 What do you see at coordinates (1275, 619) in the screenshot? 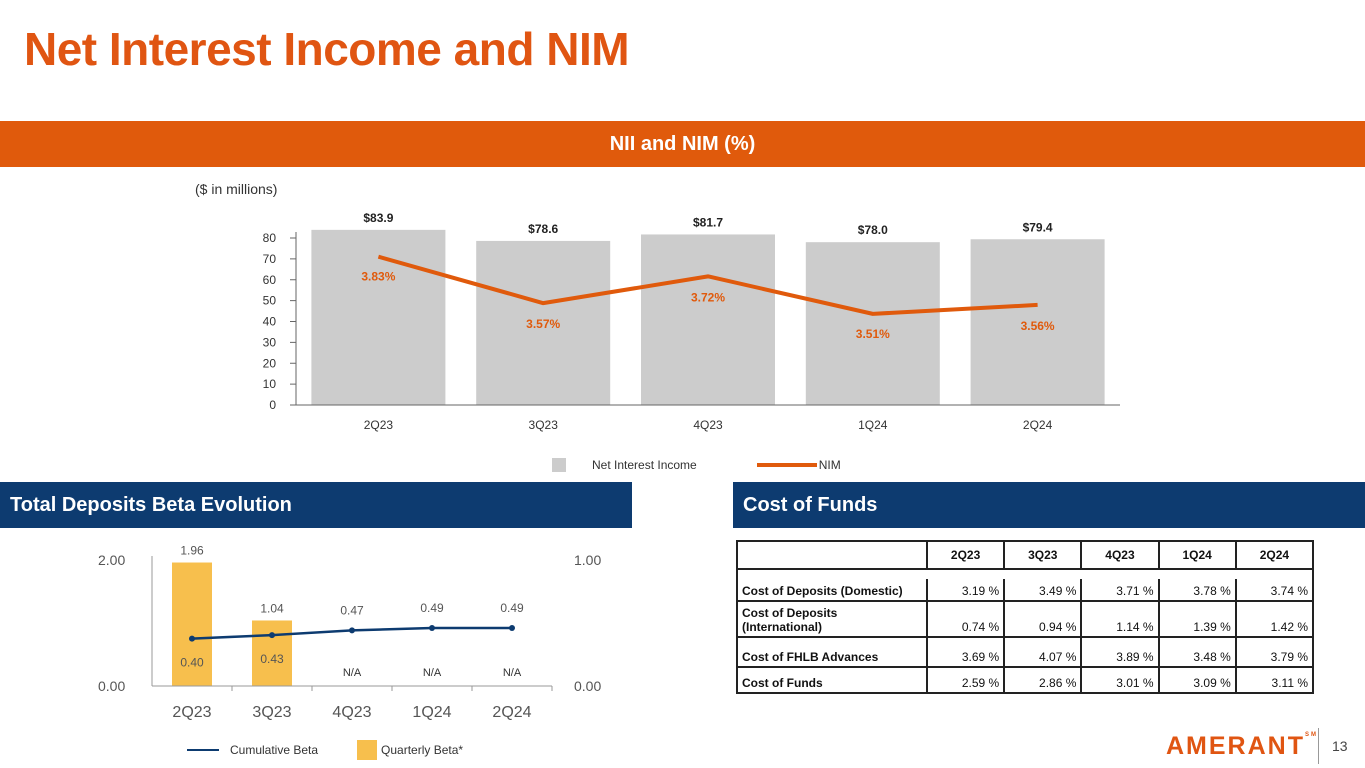
I see `table-cell: 1.42 %` at bounding box center [1275, 619].